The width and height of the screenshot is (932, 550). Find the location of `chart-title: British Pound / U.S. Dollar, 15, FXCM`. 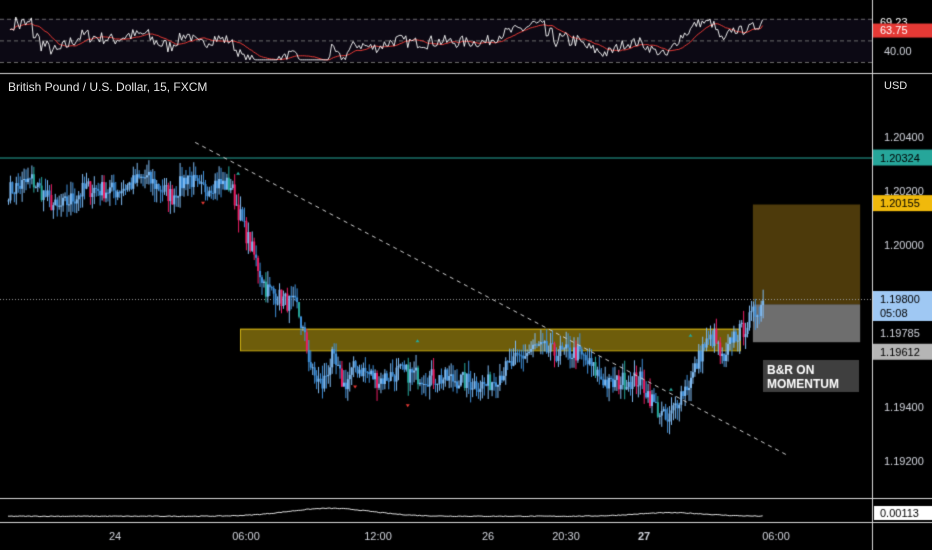

chart-title: British Pound / U.S. Dollar, 15, FXCM is located at coordinates (108, 87).